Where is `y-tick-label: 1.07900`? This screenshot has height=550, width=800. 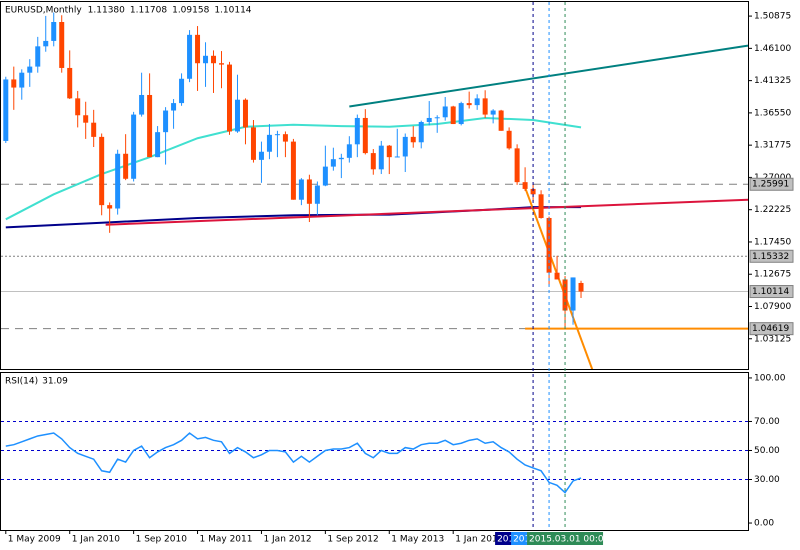 y-tick-label: 1.07900 is located at coordinates (772, 307).